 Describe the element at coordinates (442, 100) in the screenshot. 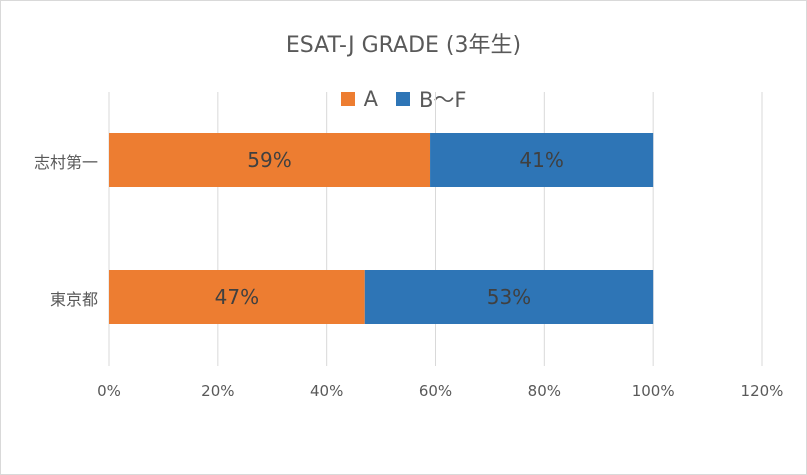

I see `legend-label-b-f: B〜F` at that location.